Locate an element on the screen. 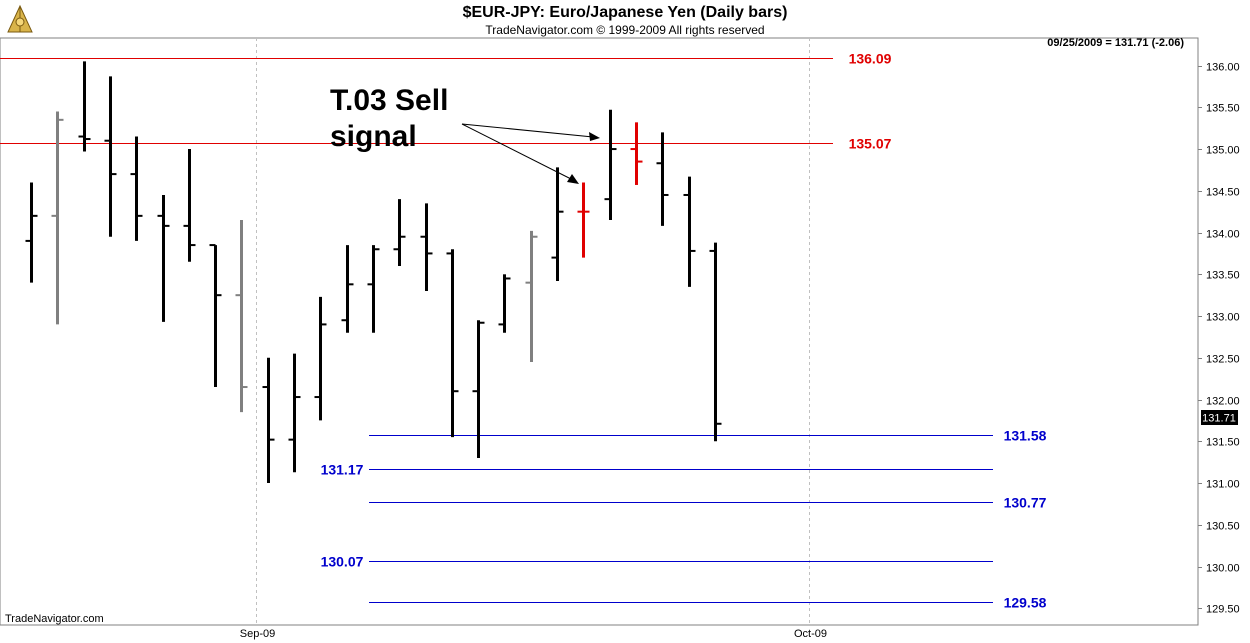 Image resolution: width=1250 pixels, height=643 pixels. last-price-marker: 131.71 is located at coordinates (1219, 417).